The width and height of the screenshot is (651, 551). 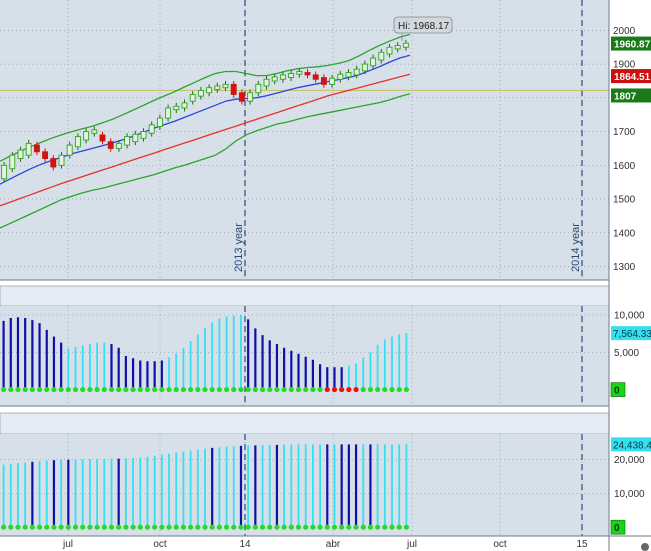 What do you see at coordinates (629, 494) in the screenshot?
I see `y-tick-label: 10,000` at bounding box center [629, 494].